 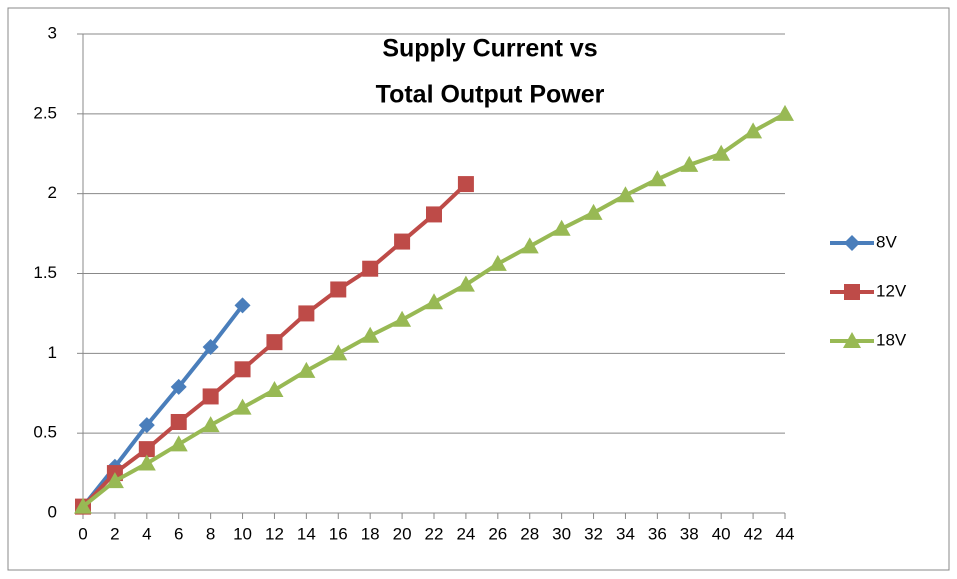 What do you see at coordinates (561, 533) in the screenshot?
I see `x-tick-label: 30` at bounding box center [561, 533].